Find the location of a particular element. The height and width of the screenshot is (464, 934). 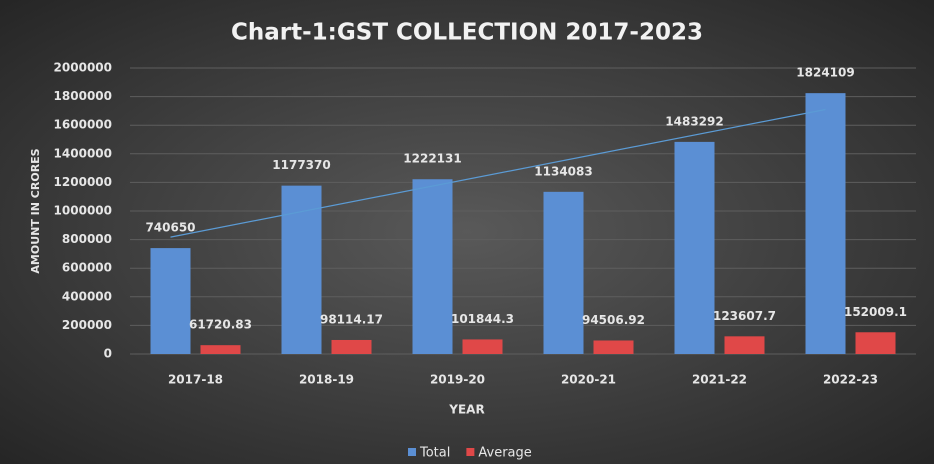

y-tick-label: 0 is located at coordinates (108, 354).